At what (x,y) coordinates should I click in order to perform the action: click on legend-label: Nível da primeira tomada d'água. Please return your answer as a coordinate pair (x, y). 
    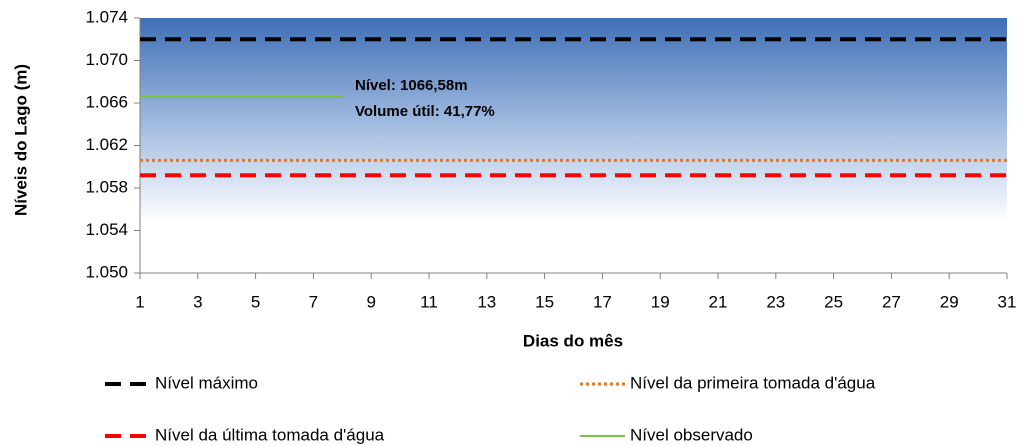
    Looking at the image, I should click on (753, 382).